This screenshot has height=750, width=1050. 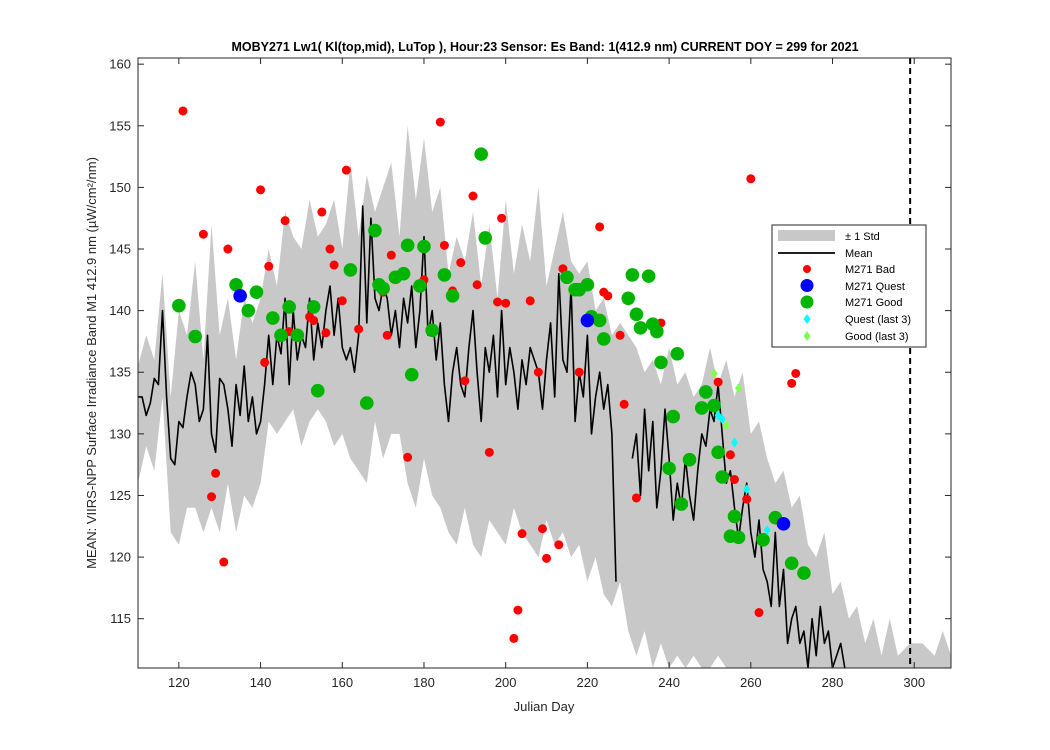 I want to click on legend-label-quest: M271 Quest, so click(x=875, y=287).